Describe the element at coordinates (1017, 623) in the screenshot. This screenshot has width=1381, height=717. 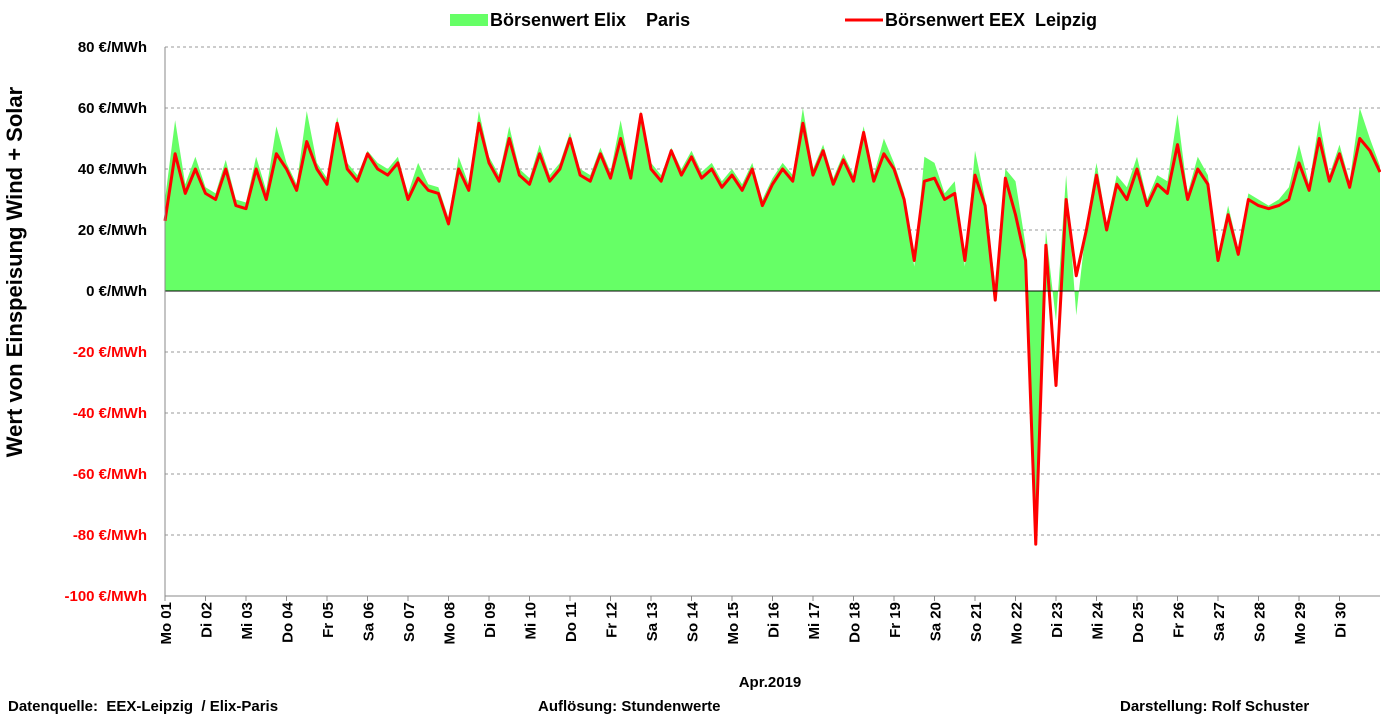
I see `x-tick-label: Mo 22` at that location.